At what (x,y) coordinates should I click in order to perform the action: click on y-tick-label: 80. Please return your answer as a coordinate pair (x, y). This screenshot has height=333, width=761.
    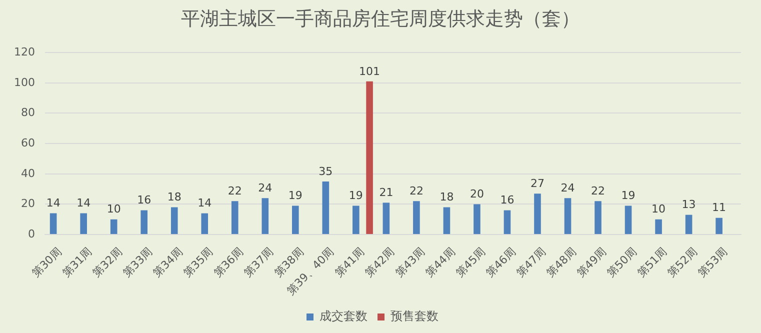
    Looking at the image, I should click on (27, 113).